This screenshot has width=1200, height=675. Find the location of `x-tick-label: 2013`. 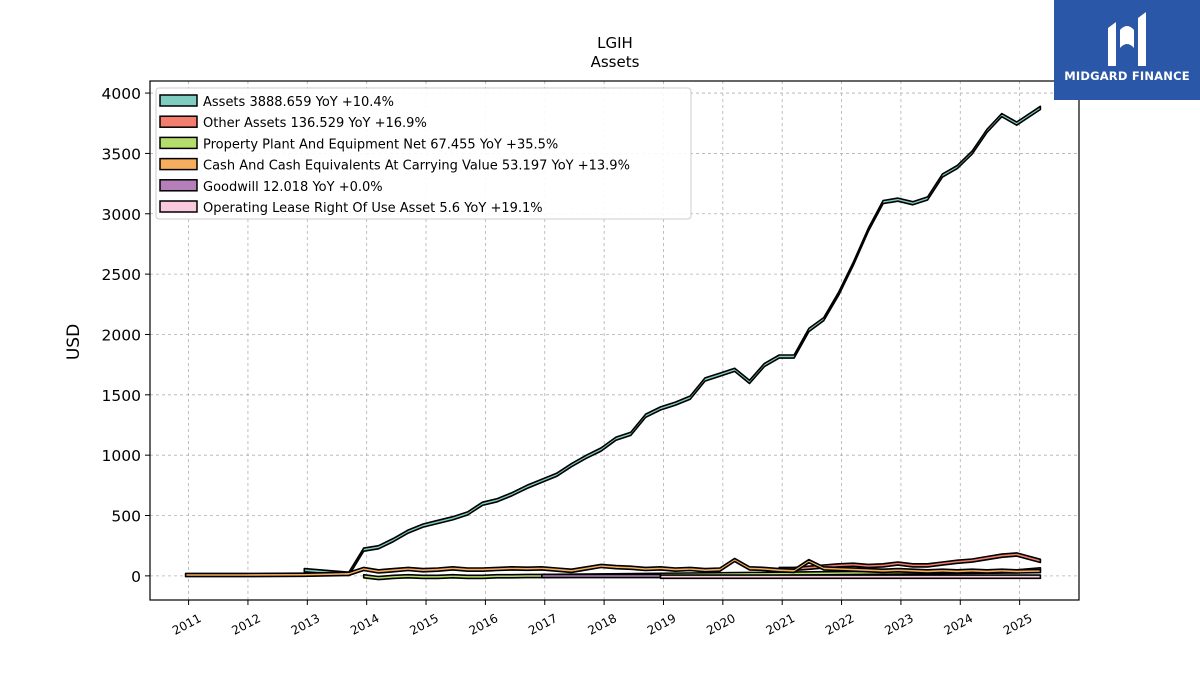

x-tick-label: 2013 is located at coordinates (306, 624).